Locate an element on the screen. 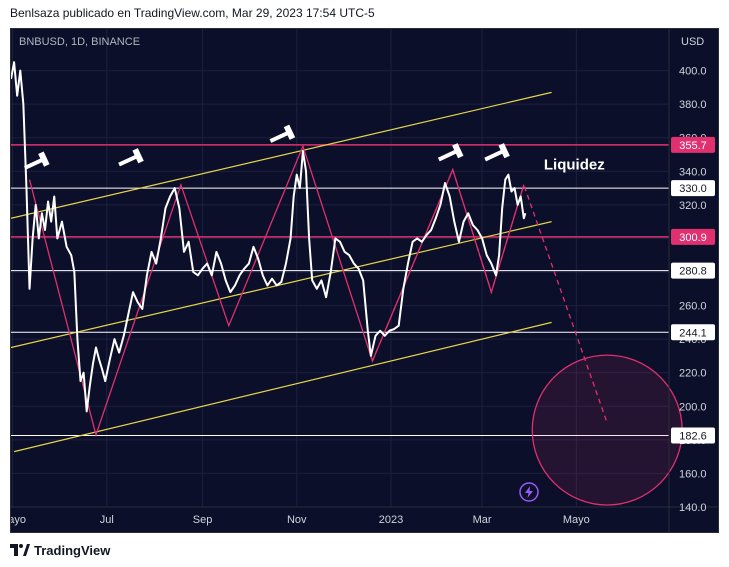  price-level-label: 355.7 is located at coordinates (693, 146).